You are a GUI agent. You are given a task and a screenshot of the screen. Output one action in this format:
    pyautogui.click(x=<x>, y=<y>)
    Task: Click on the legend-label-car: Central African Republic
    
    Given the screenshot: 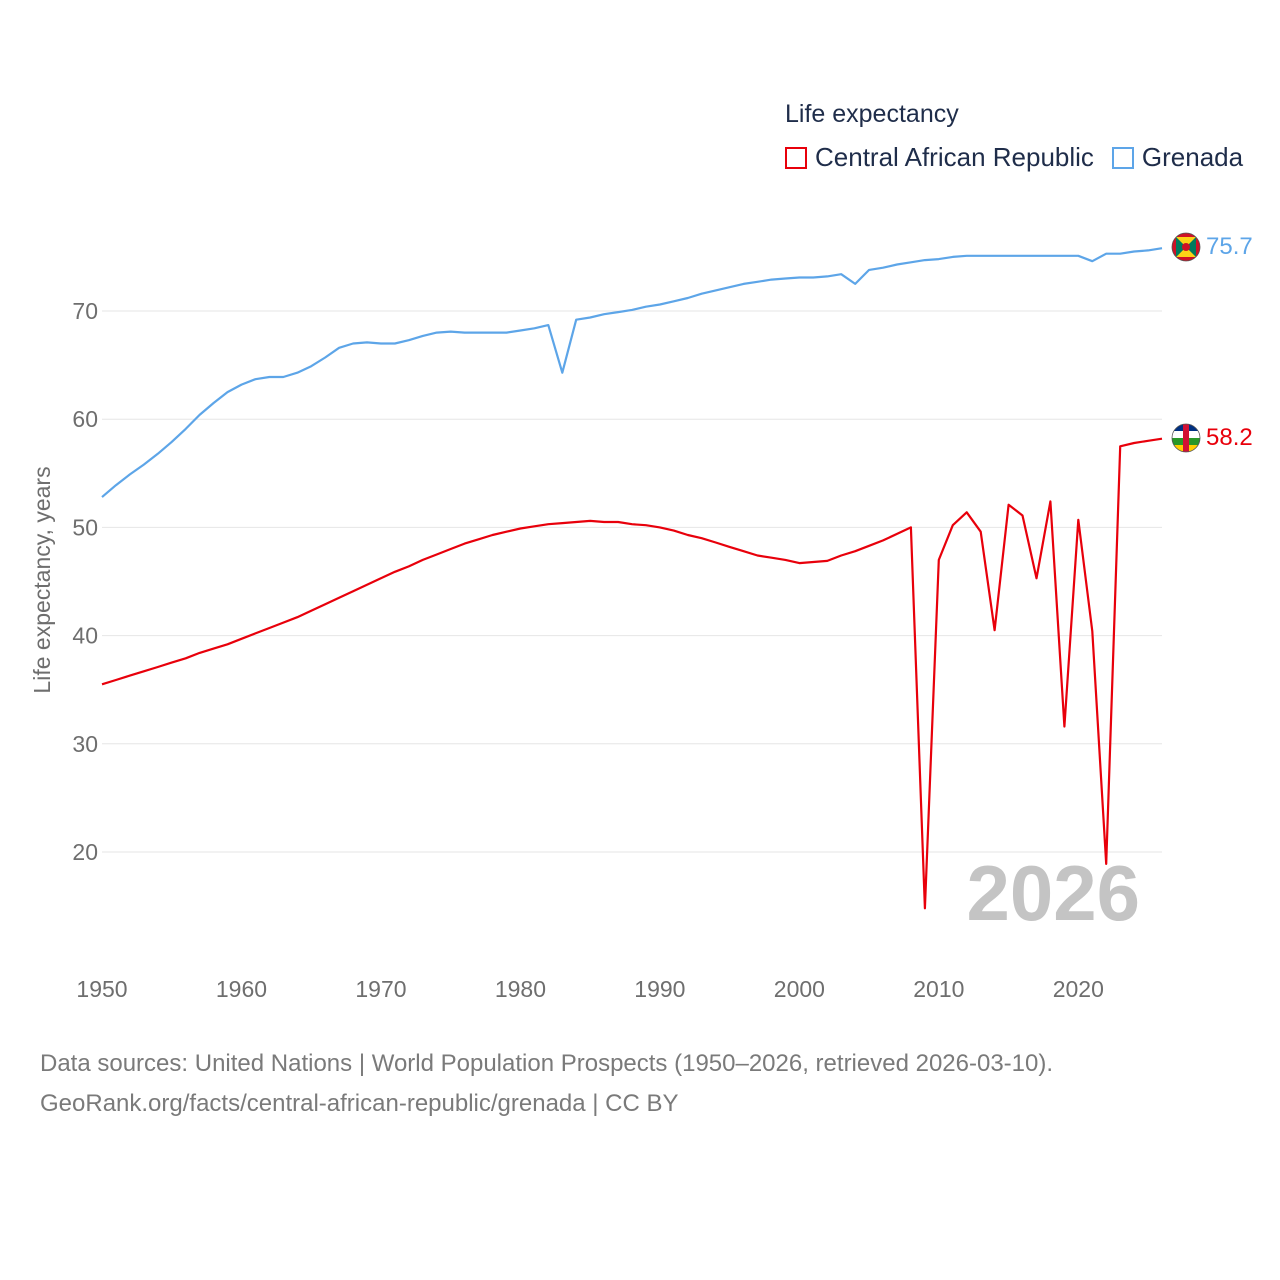 What is the action you would take?
    pyautogui.click(x=954, y=157)
    